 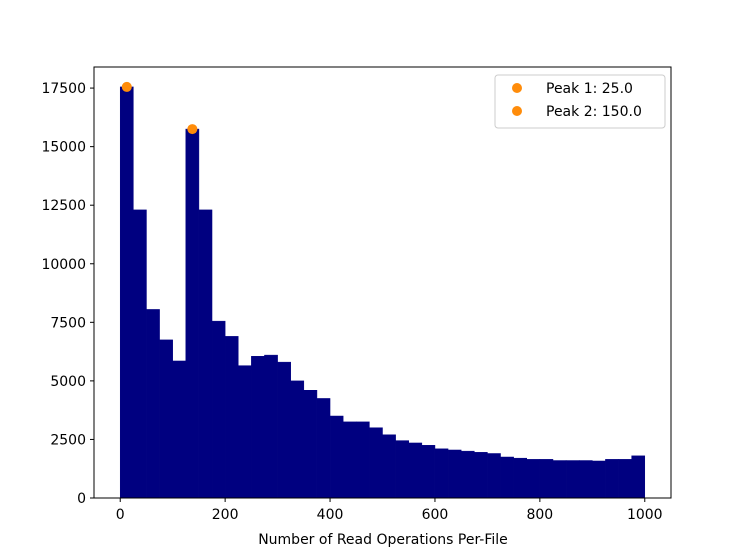 I want to click on y-tick-label: 7500, so click(x=68, y=323).